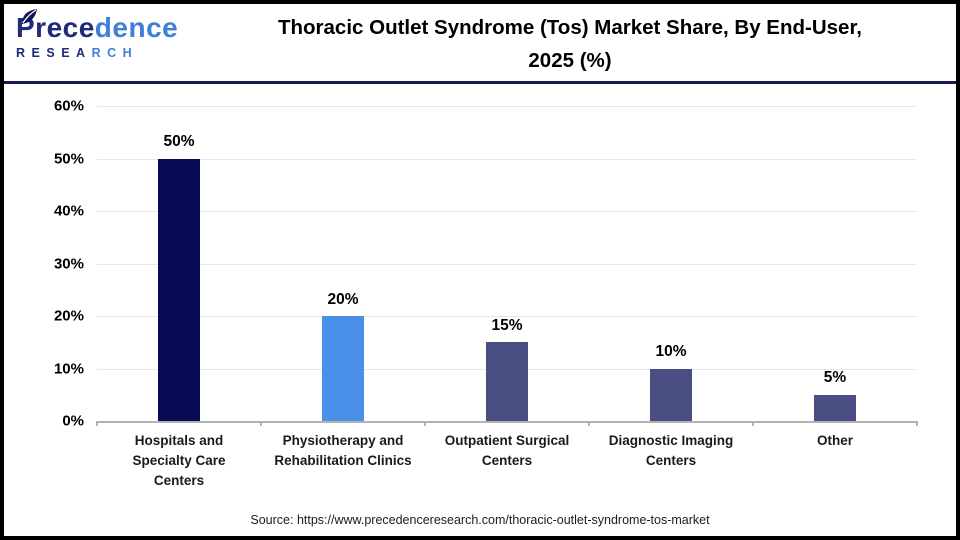  I want to click on bar-value-label: 10%, so click(671, 351).